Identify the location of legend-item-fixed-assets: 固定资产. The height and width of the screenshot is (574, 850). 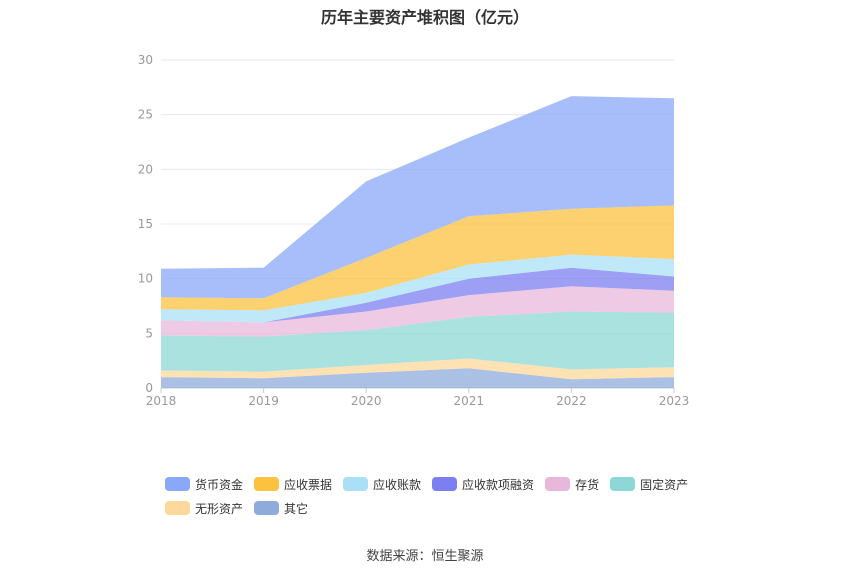
(649, 484).